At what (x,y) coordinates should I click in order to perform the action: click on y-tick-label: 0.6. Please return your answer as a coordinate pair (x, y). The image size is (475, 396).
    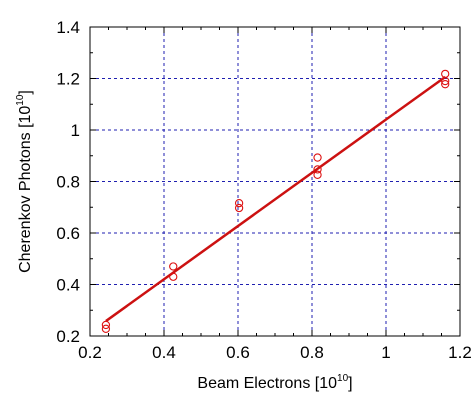
    Looking at the image, I should click on (68, 233).